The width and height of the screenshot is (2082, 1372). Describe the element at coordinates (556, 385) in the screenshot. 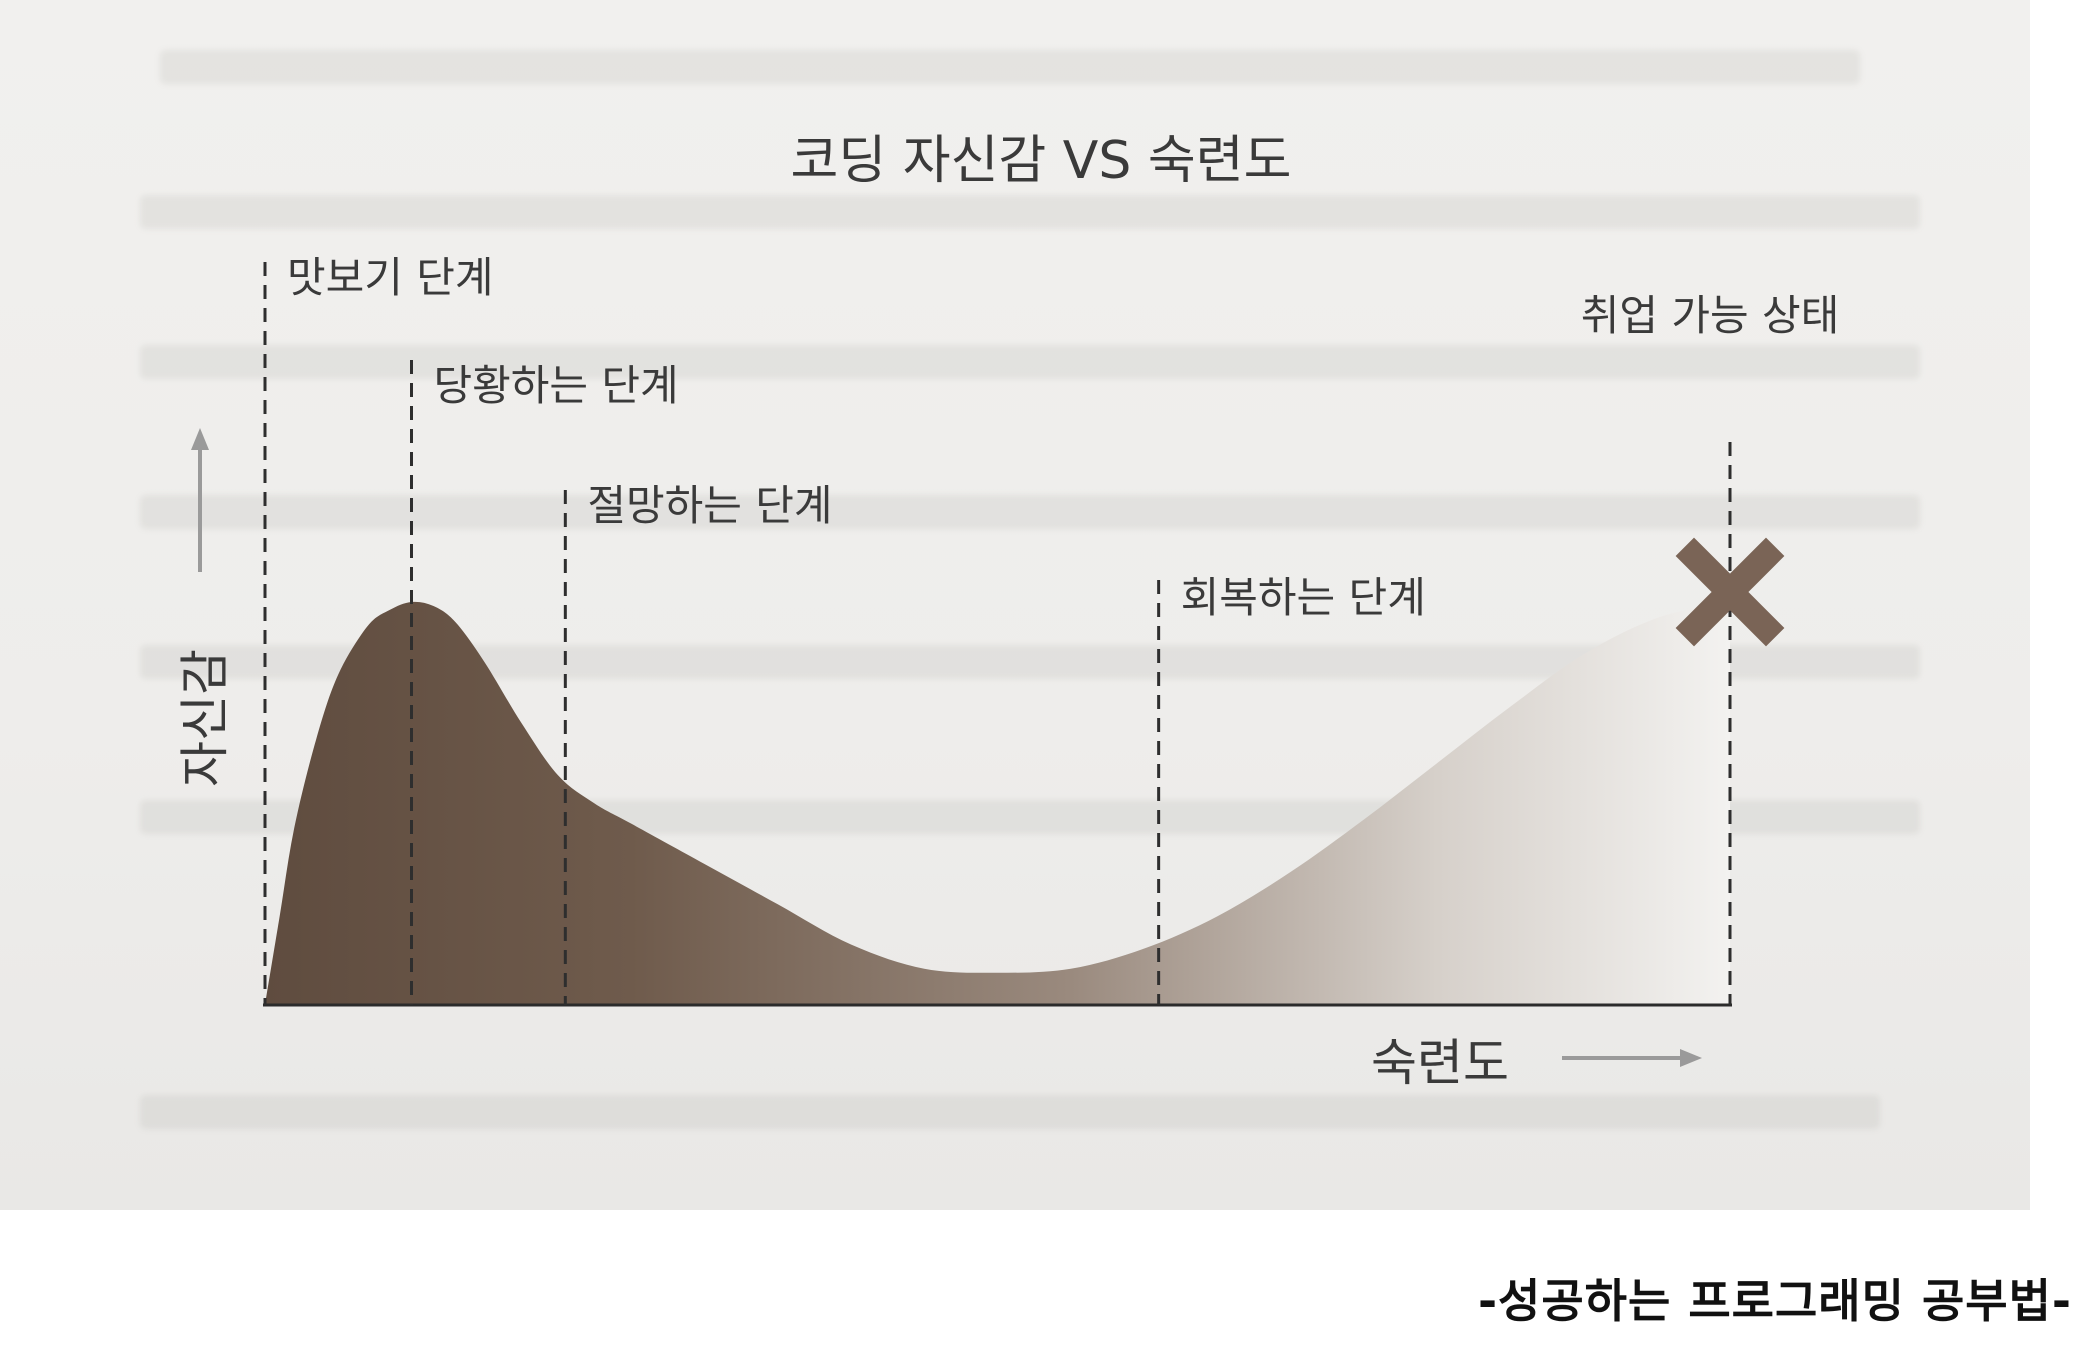

I see `stage-label: 당황하는 단계` at that location.